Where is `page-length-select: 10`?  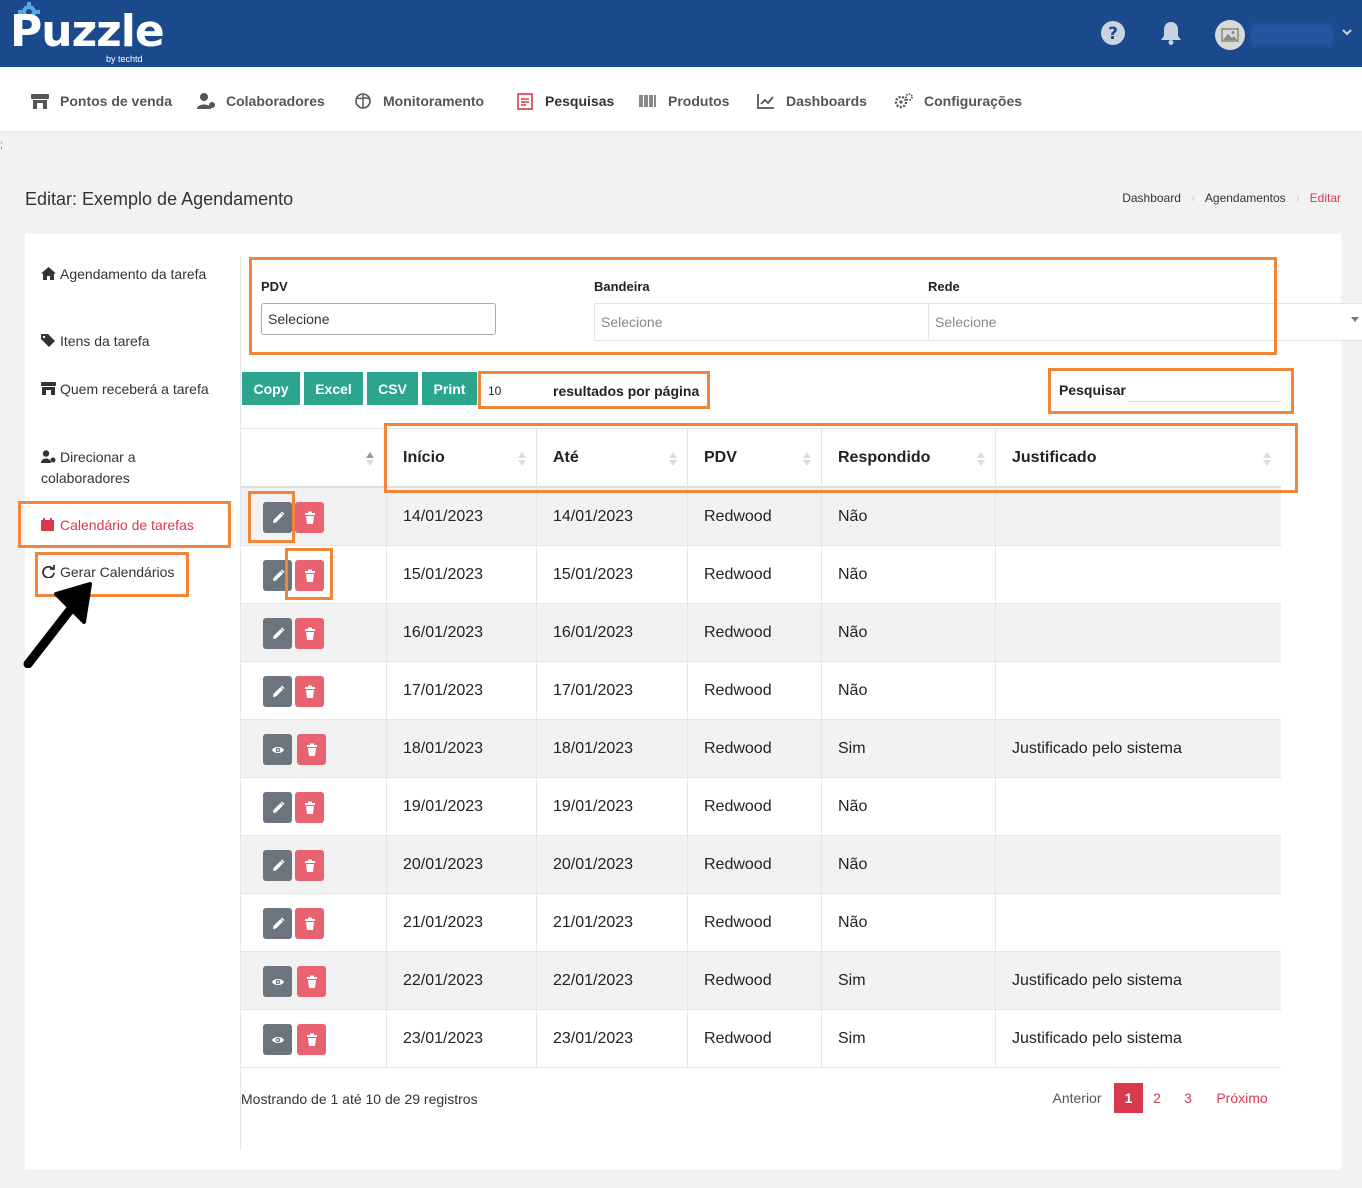
page-length-select: 10 is located at coordinates (495, 390).